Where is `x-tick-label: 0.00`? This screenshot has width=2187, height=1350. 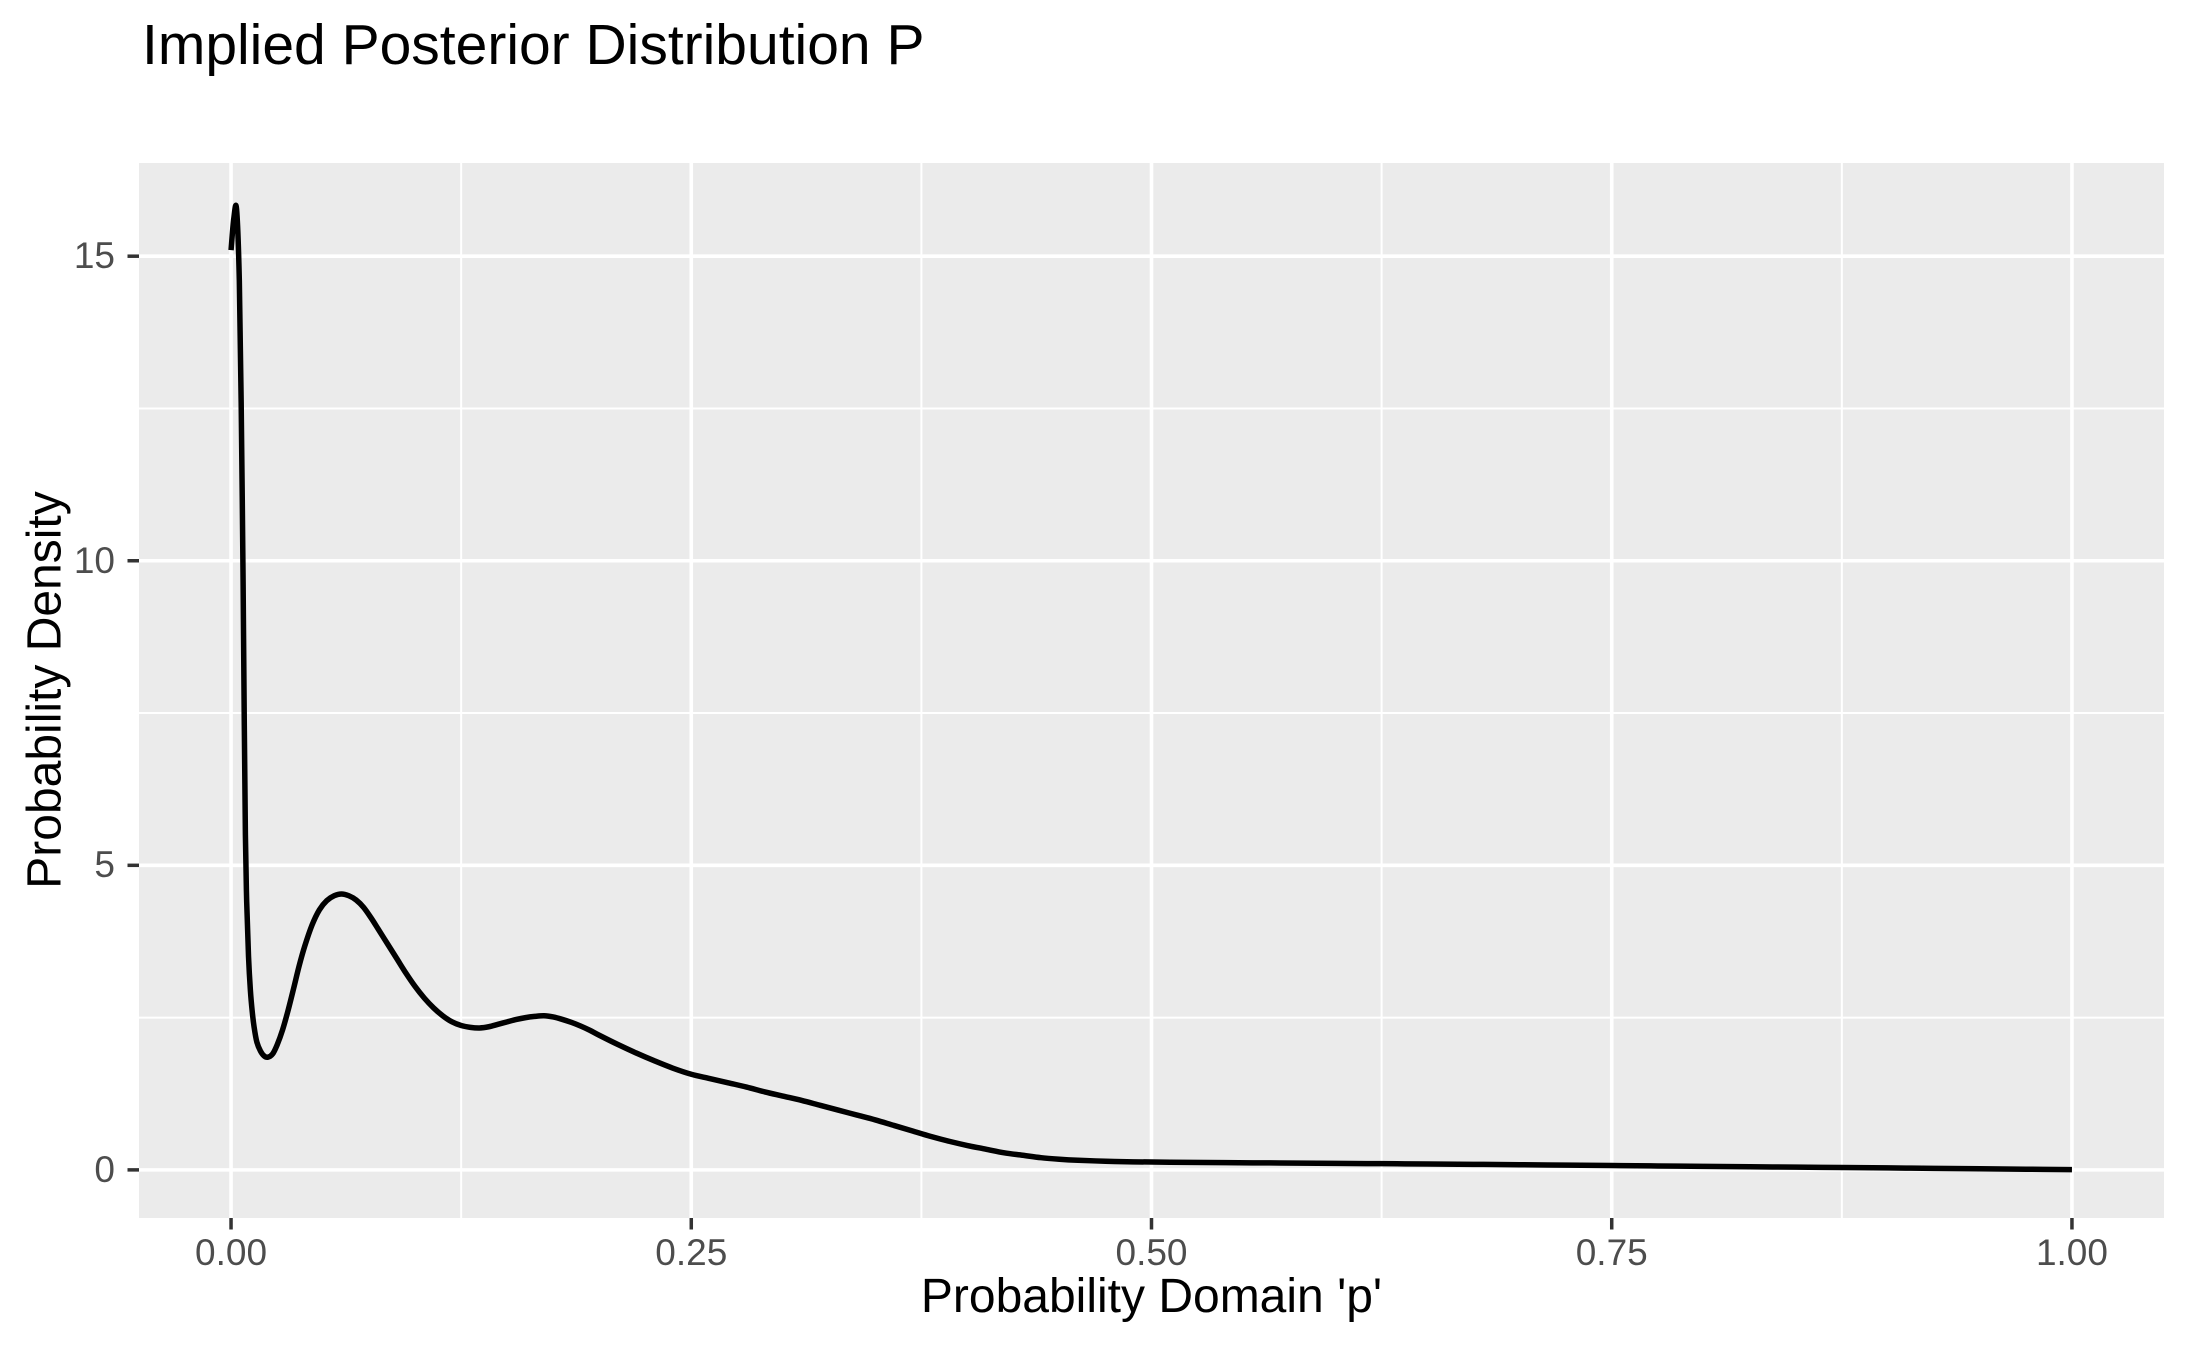
x-tick-label: 0.00 is located at coordinates (231, 1252).